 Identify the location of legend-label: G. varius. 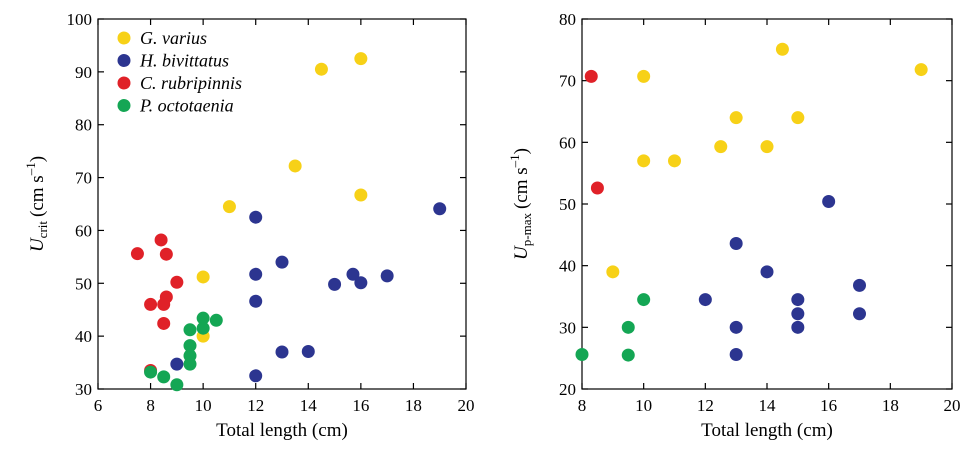
(173, 38).